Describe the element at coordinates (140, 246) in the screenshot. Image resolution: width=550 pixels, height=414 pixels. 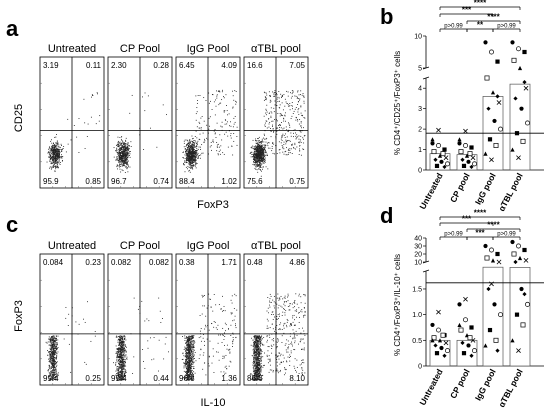
I see `plot-title: CP Pool` at that location.